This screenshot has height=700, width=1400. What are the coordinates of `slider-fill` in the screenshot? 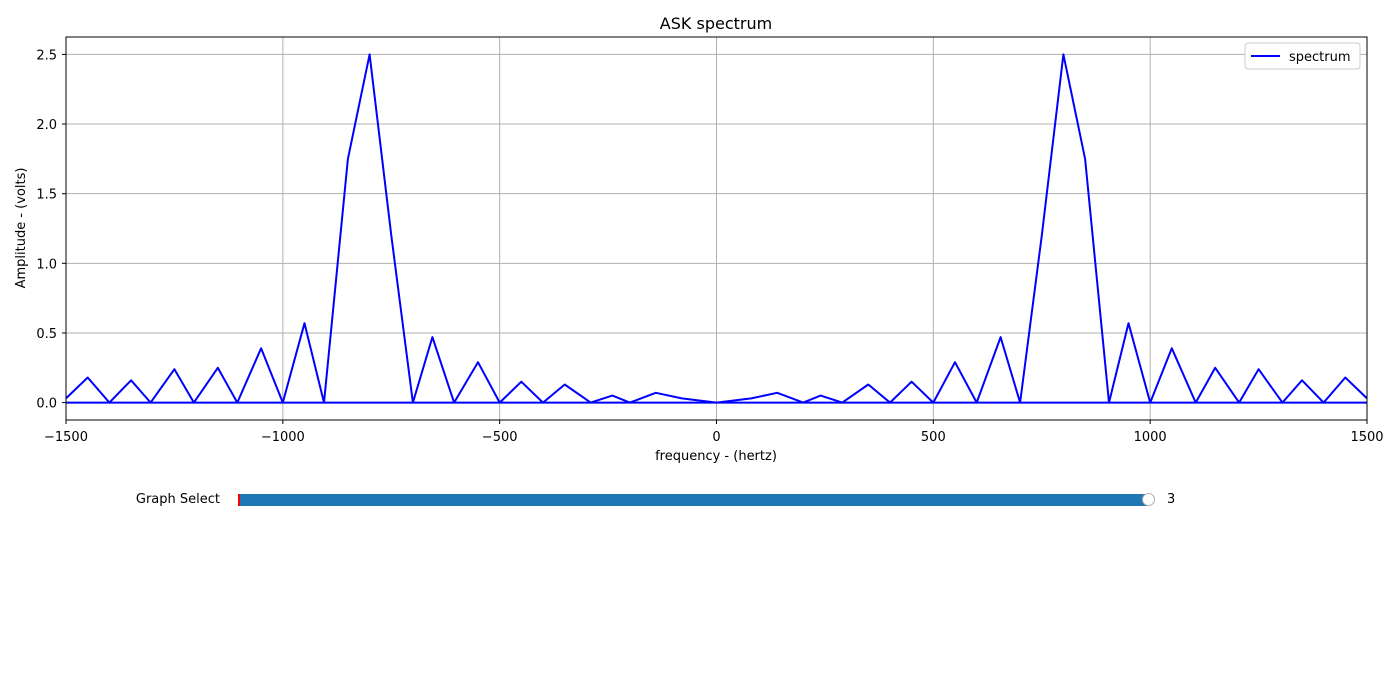 It's located at (693, 500).